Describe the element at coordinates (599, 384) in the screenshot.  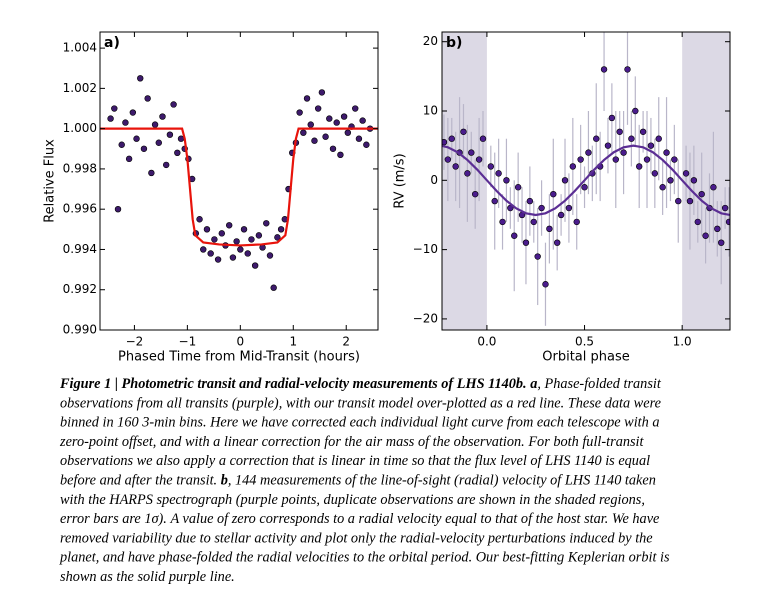
I see `caption-text: , Phase-folded transit` at that location.